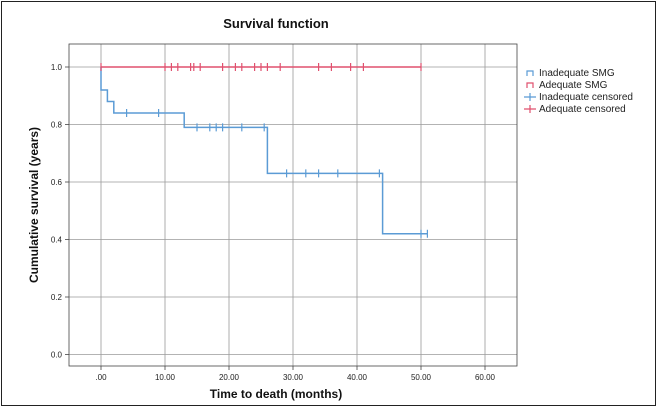  Describe the element at coordinates (582, 109) in the screenshot. I see `legend-label-adequate-censored: Adequate censored` at that location.